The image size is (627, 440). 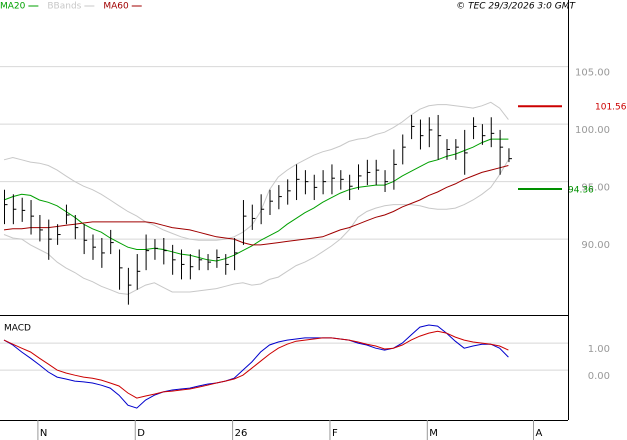 What do you see at coordinates (335, 433) in the screenshot?
I see `x-tick-label: F` at bounding box center [335, 433].